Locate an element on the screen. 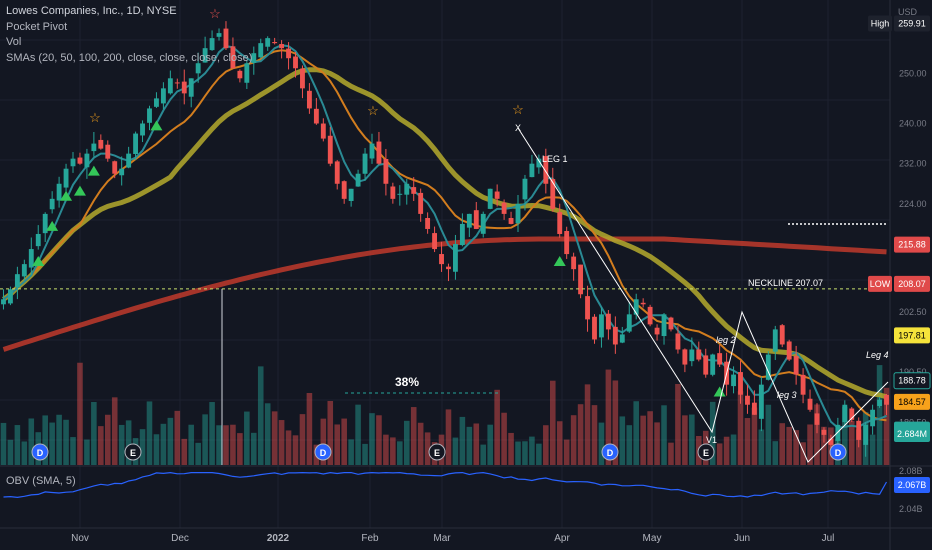 The width and height of the screenshot is (932, 550). obv-current-value: 2.067B is located at coordinates (912, 485).